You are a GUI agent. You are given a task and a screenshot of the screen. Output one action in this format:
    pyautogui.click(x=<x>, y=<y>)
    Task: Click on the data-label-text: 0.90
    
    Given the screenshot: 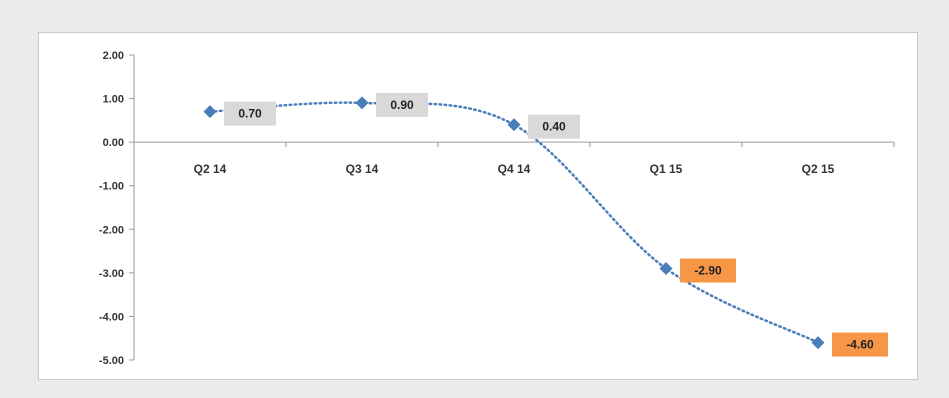 What is the action you would take?
    pyautogui.click(x=402, y=105)
    